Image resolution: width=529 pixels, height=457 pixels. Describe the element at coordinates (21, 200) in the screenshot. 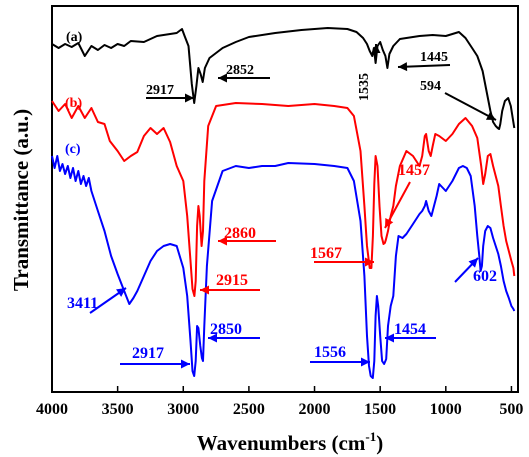

I see `y-axis-label: Transmittance (a.u.)` at that location.